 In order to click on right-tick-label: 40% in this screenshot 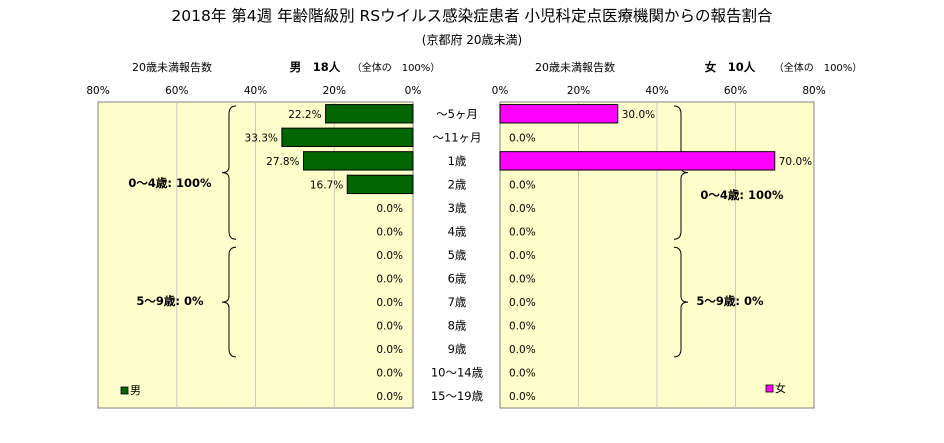, I will do `click(656, 91)`.